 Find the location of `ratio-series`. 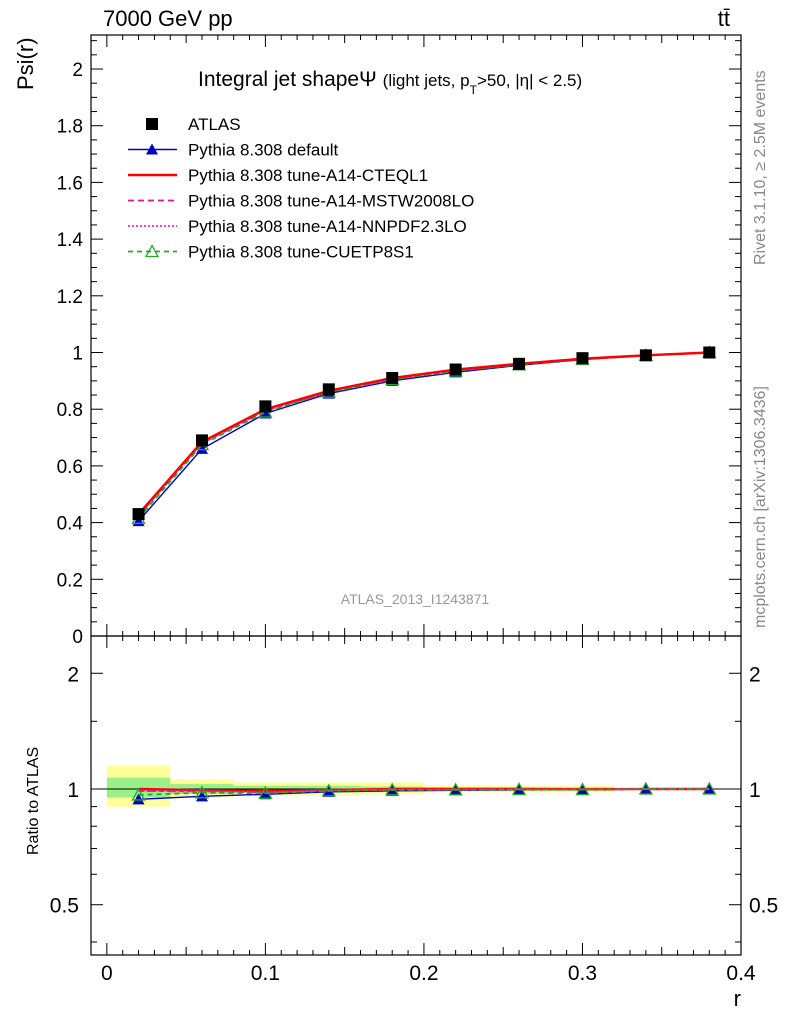

ratio-series is located at coordinates (424, 793).